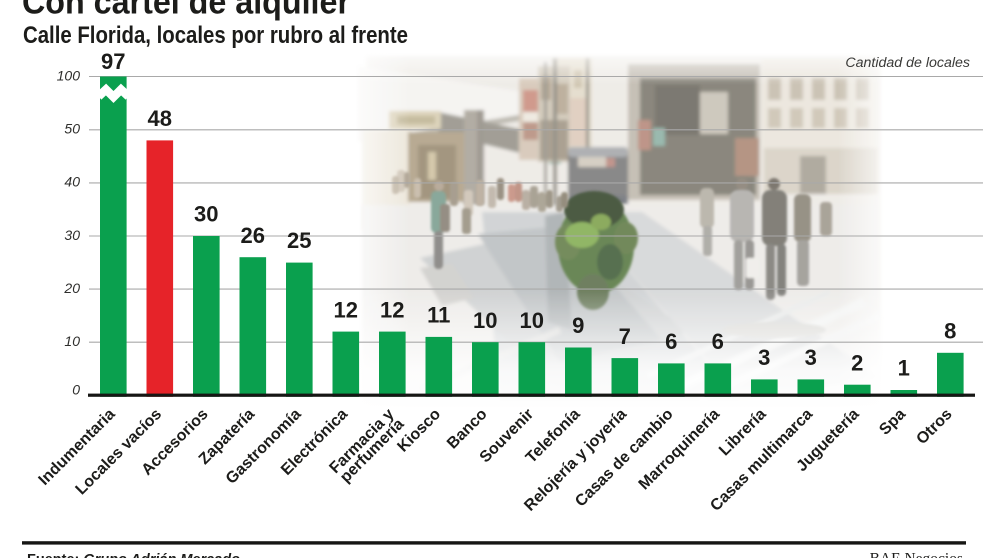  I want to click on svg-text: 1, so click(904, 368).